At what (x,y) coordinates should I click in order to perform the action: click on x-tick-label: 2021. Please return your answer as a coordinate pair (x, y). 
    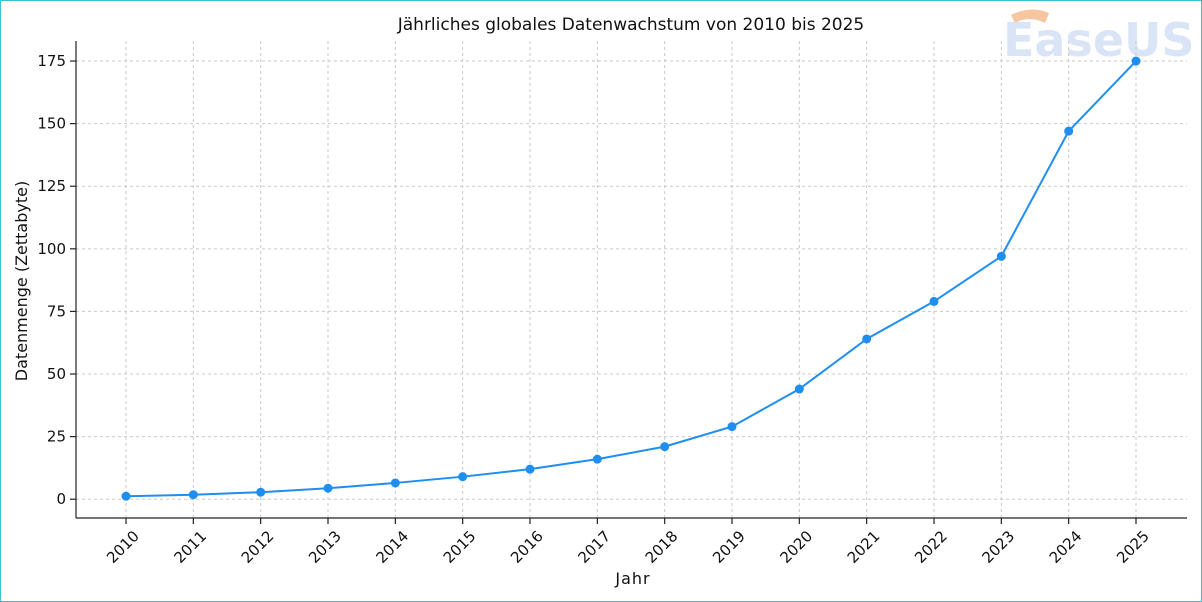
    Looking at the image, I should click on (864, 547).